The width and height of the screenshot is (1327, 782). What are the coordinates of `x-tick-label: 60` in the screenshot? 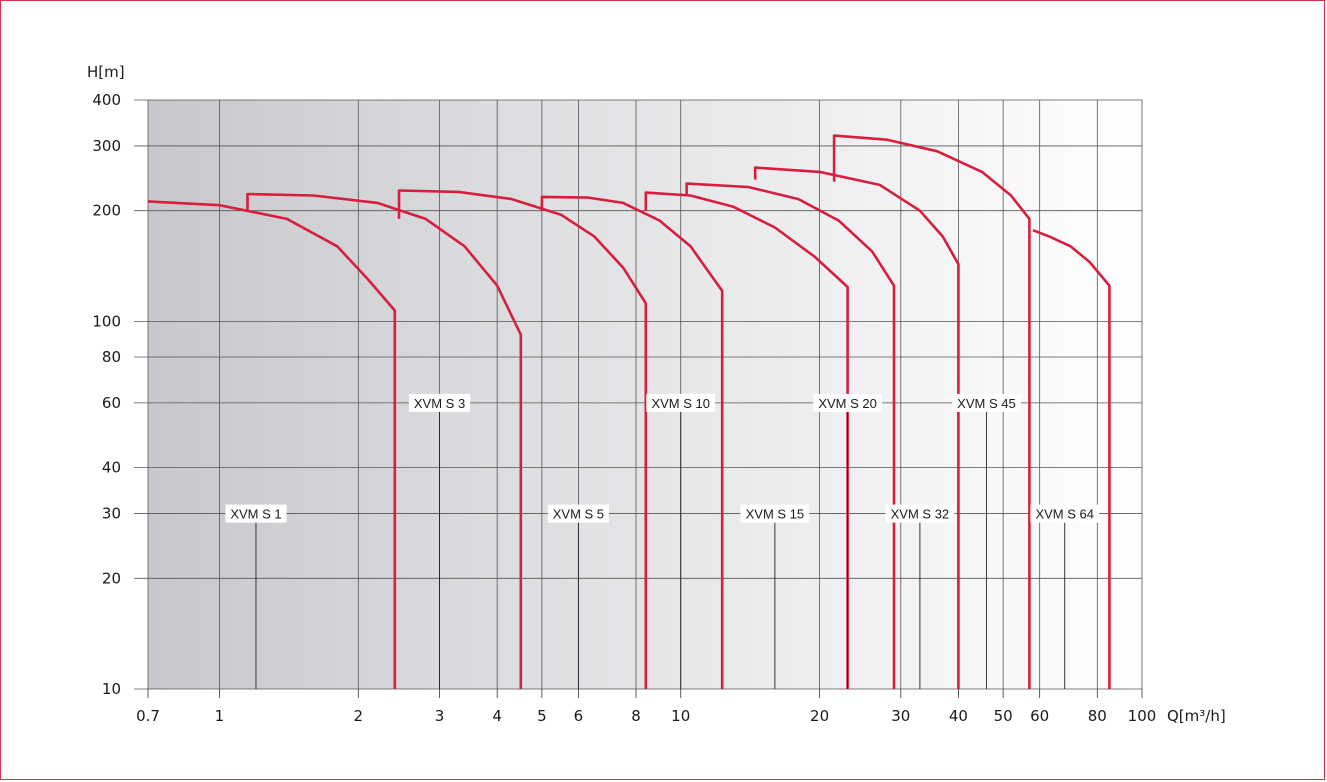 It's located at (1039, 716).